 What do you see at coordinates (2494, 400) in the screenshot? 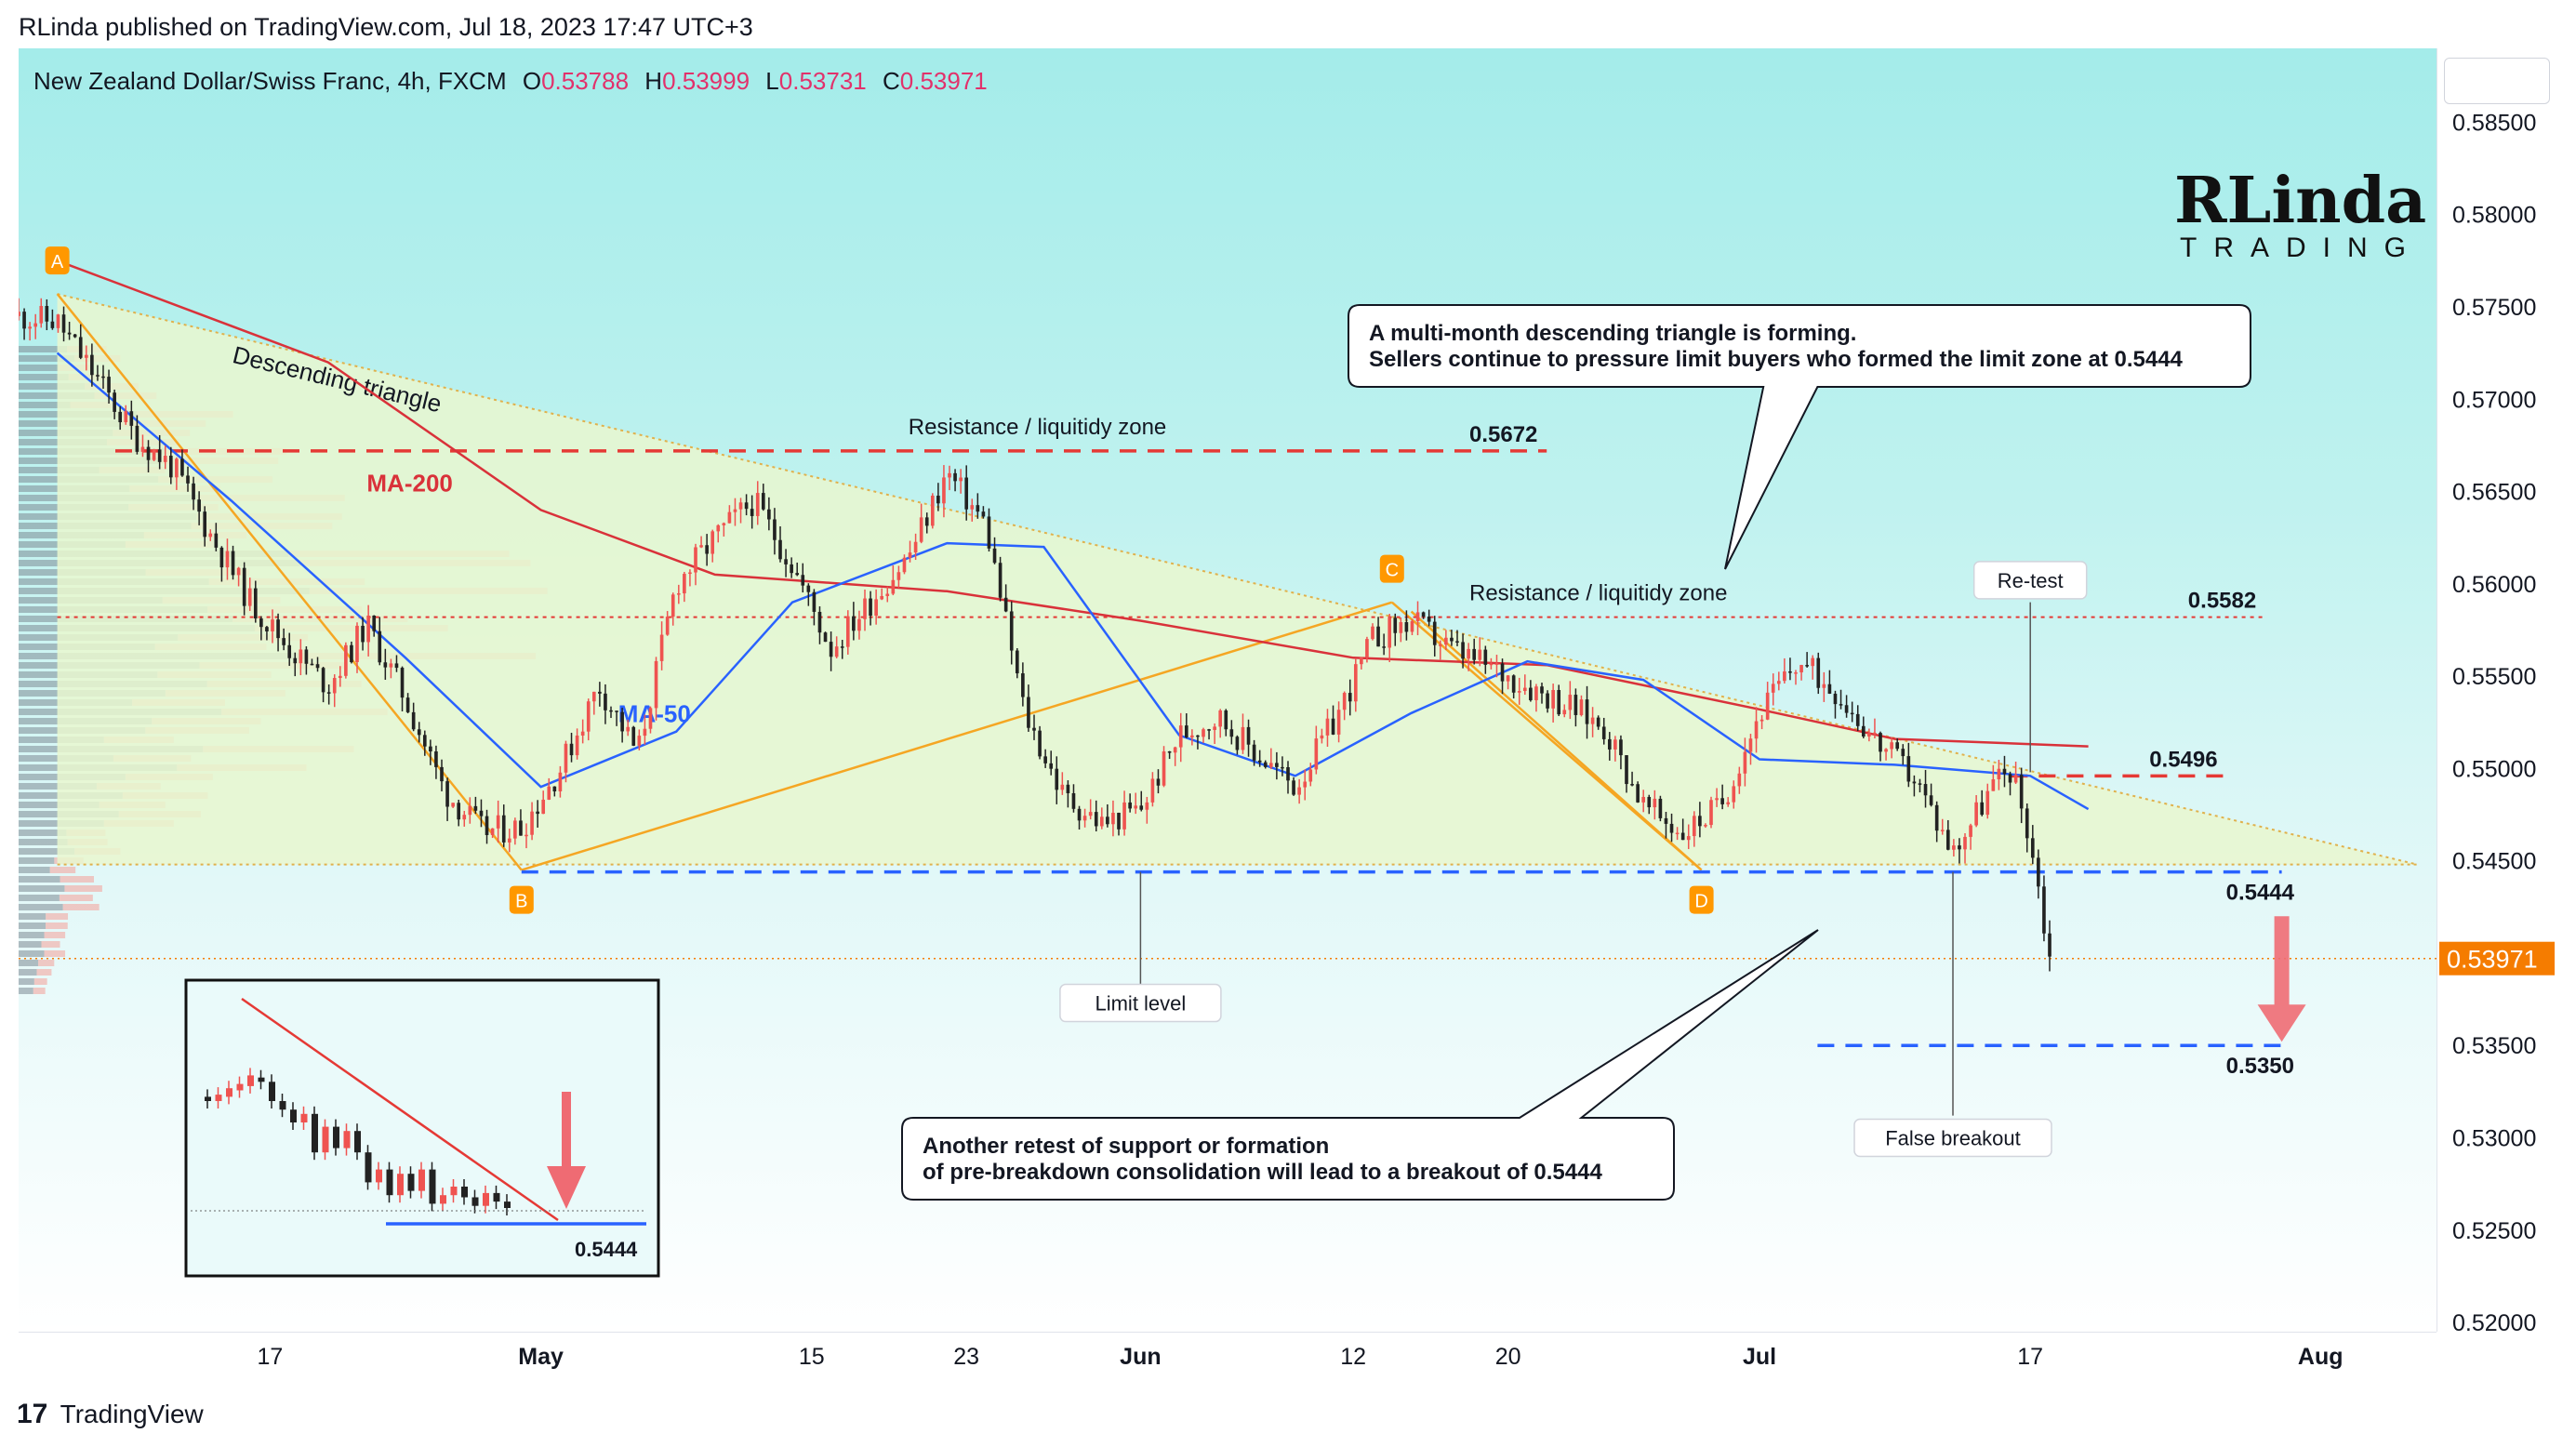
I see `price-tick-label: 0.57000` at bounding box center [2494, 400].